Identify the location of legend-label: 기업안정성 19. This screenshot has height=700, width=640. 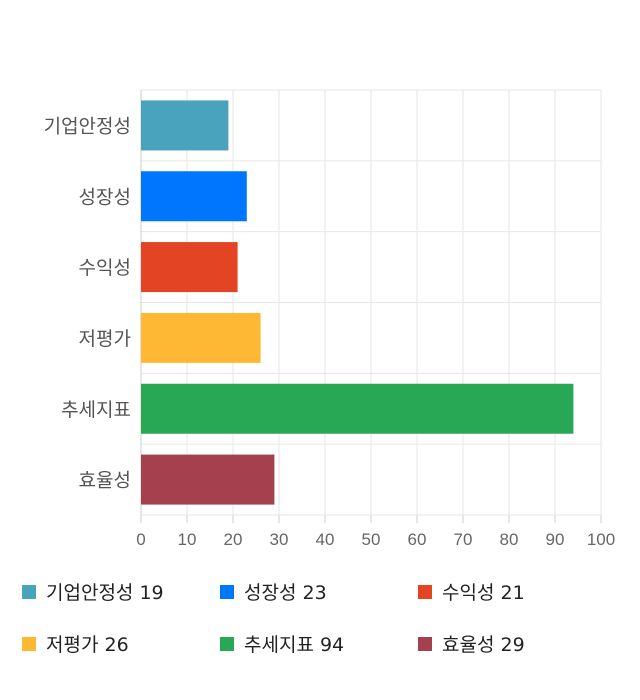
(105, 593).